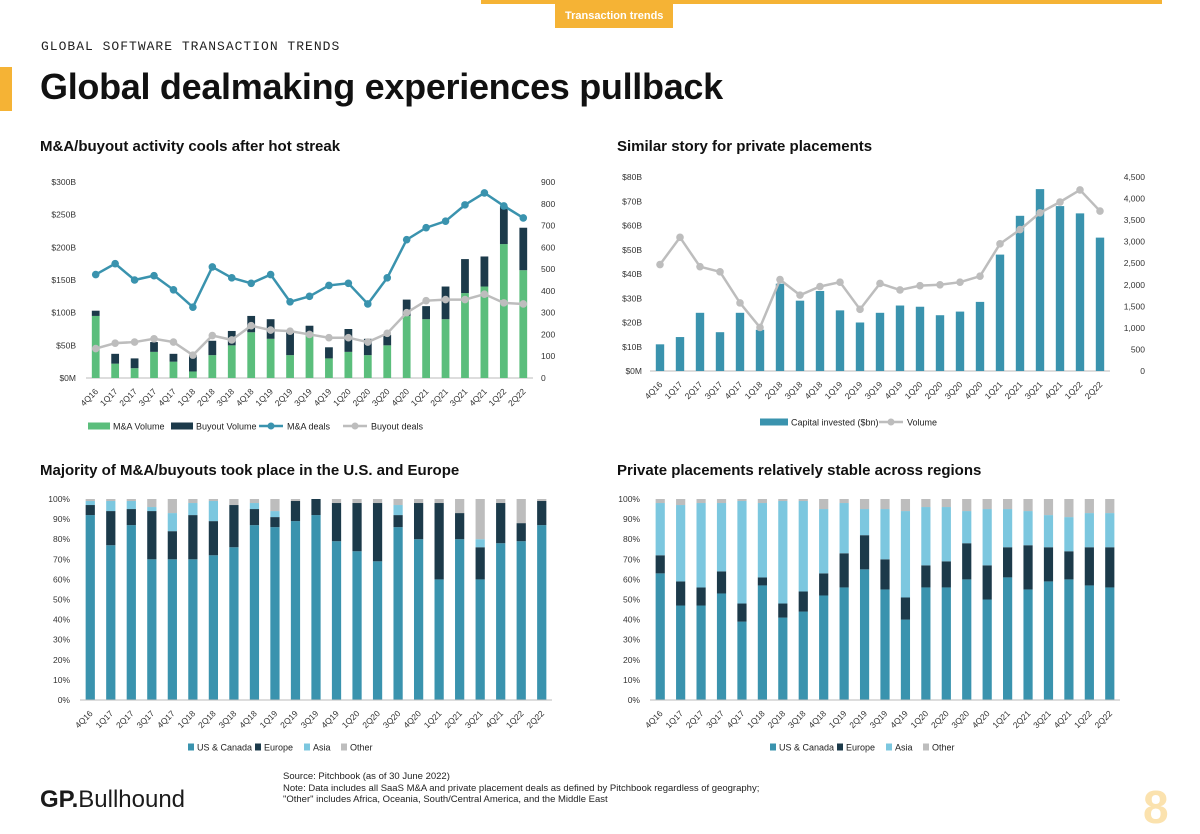  I want to click on ppreg-y-tick-label: 90%, so click(631, 519).